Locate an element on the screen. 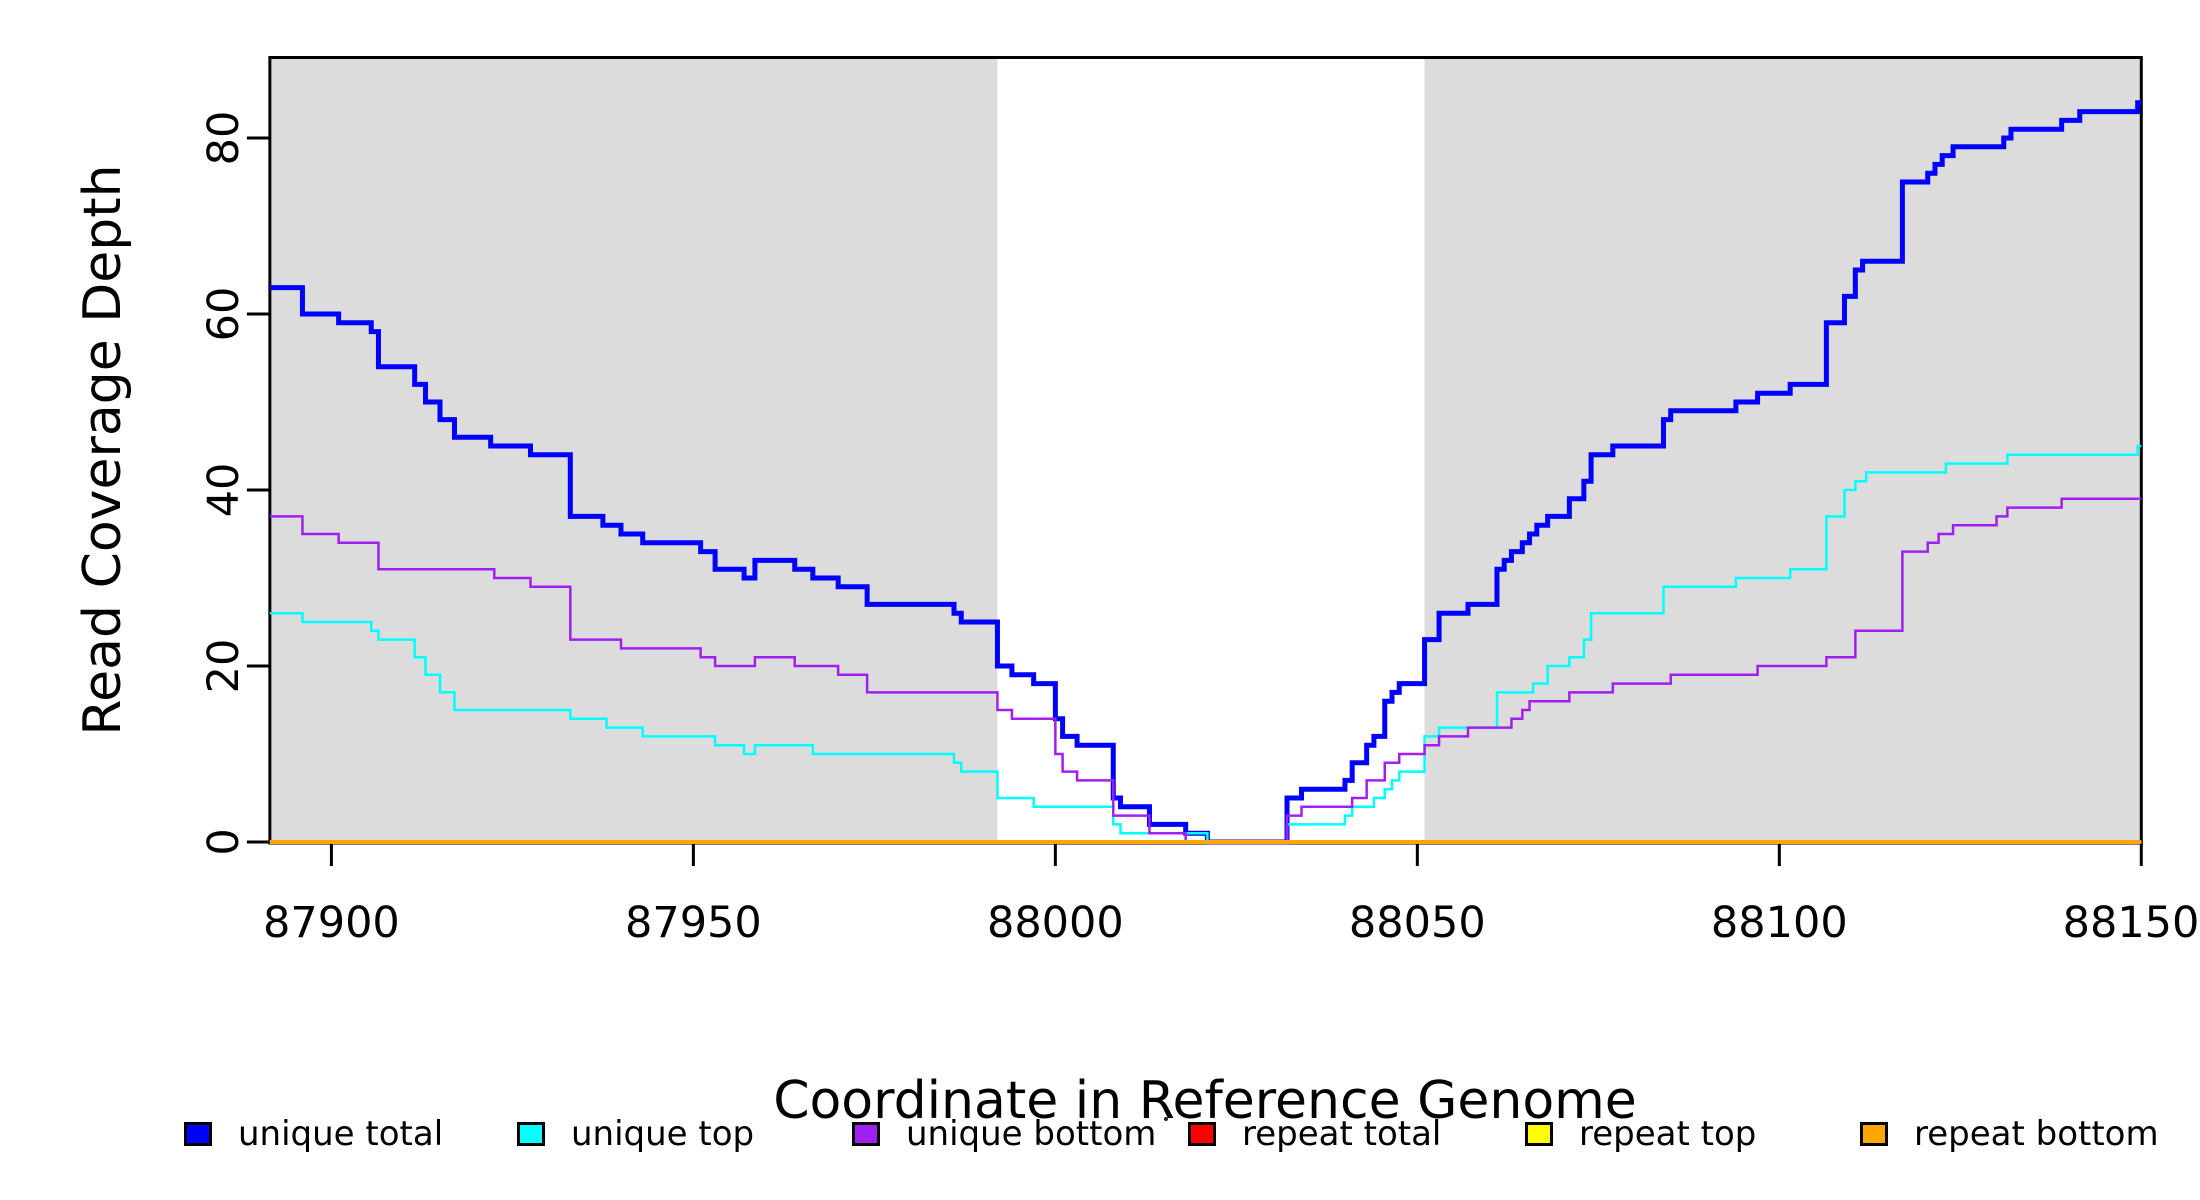 The width and height of the screenshot is (2200, 1200). y-tick-label: 80 is located at coordinates (224, 138).